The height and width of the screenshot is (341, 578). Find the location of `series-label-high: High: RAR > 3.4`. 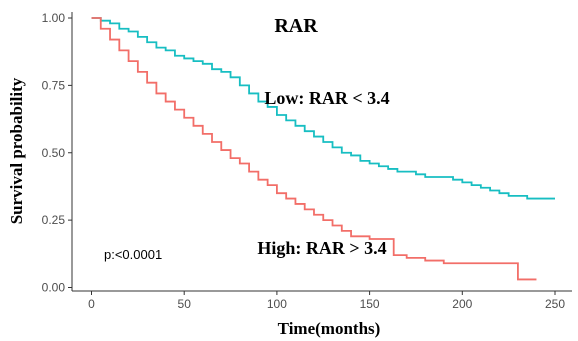

series-label-high: High: RAR > 3.4 is located at coordinates (321, 248).